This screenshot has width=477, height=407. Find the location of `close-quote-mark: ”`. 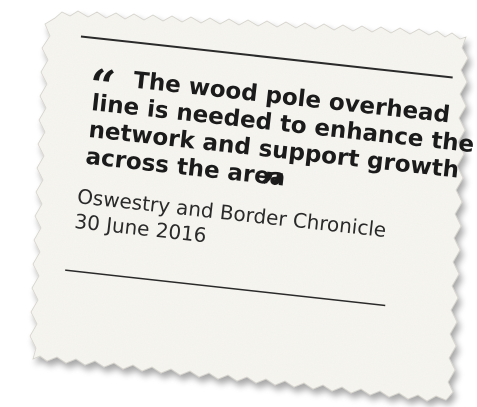

close-quote-mark: ” is located at coordinates (272, 189).